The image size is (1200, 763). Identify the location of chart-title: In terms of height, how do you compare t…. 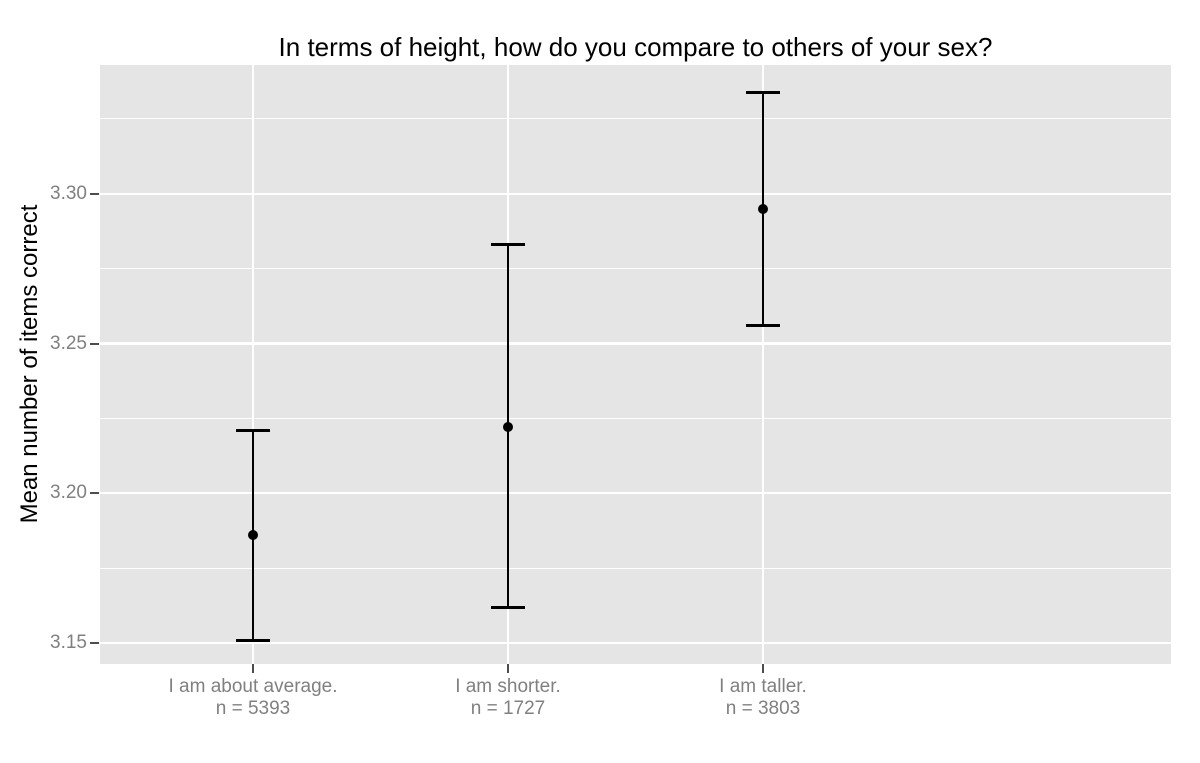
(635, 47).